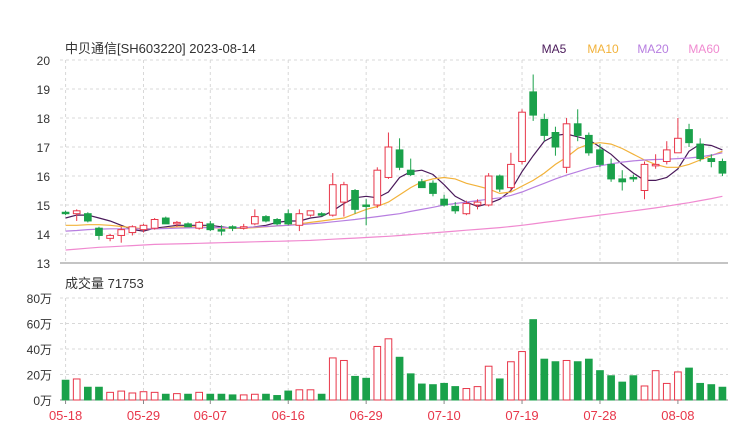 Image resolution: width=740 pixels, height=445 pixels. I want to click on x-tick-label: 08-08, so click(677, 415).